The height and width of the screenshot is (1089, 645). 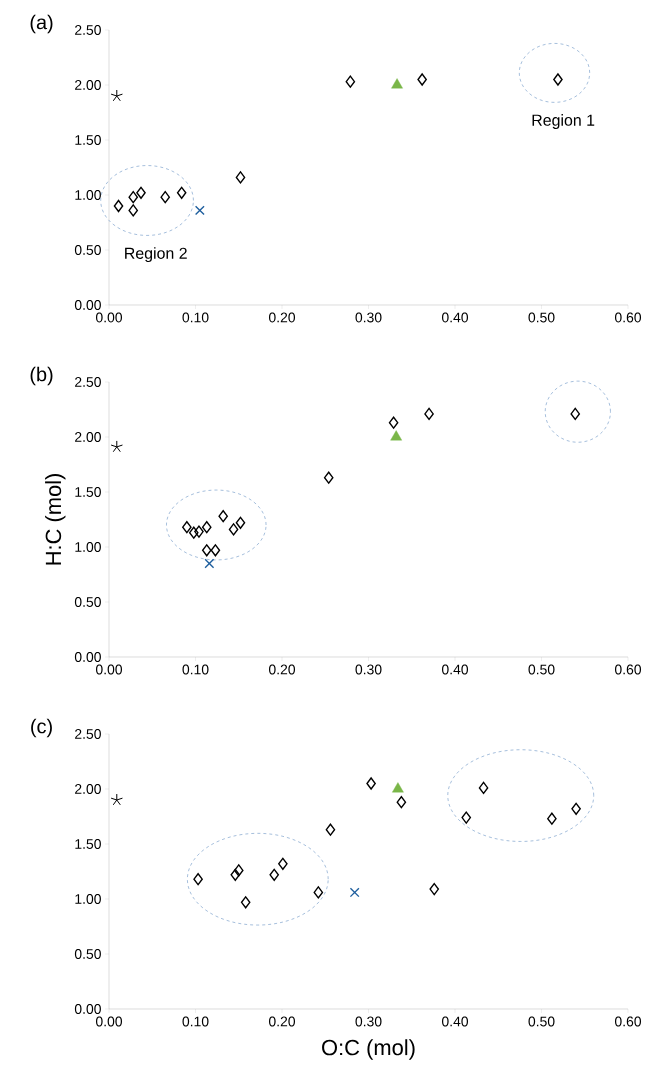 What do you see at coordinates (41, 728) in the screenshot?
I see `chart-title: (c)` at bounding box center [41, 728].